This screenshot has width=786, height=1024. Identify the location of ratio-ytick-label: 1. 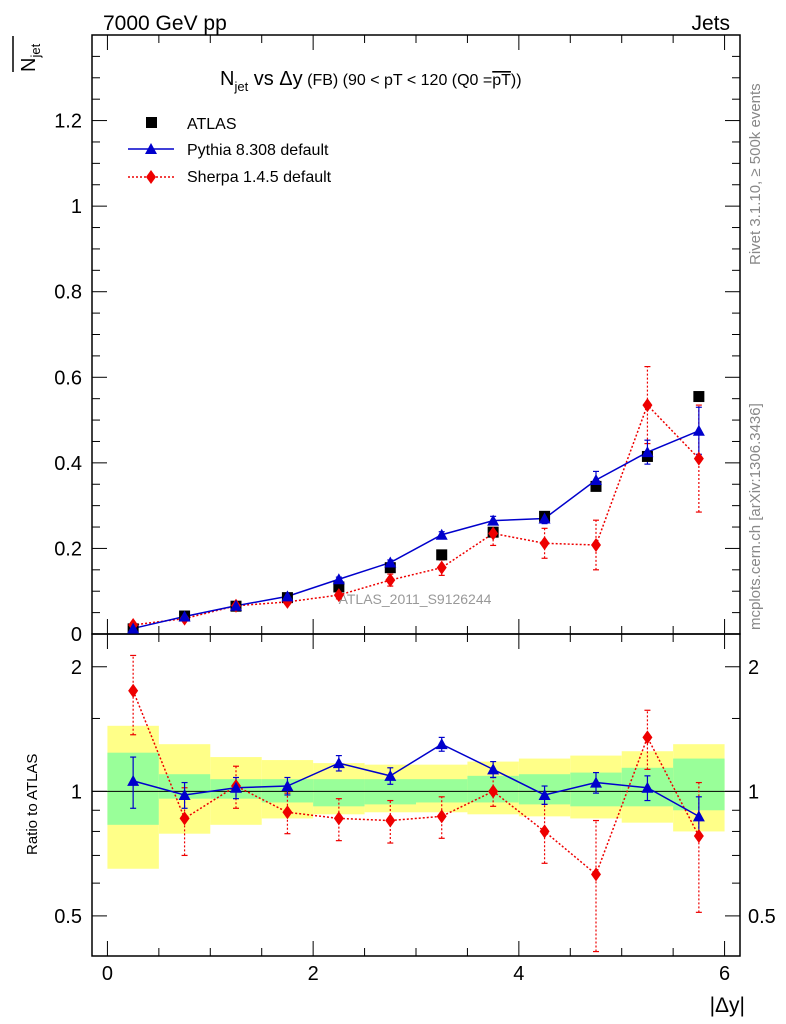
(76, 792).